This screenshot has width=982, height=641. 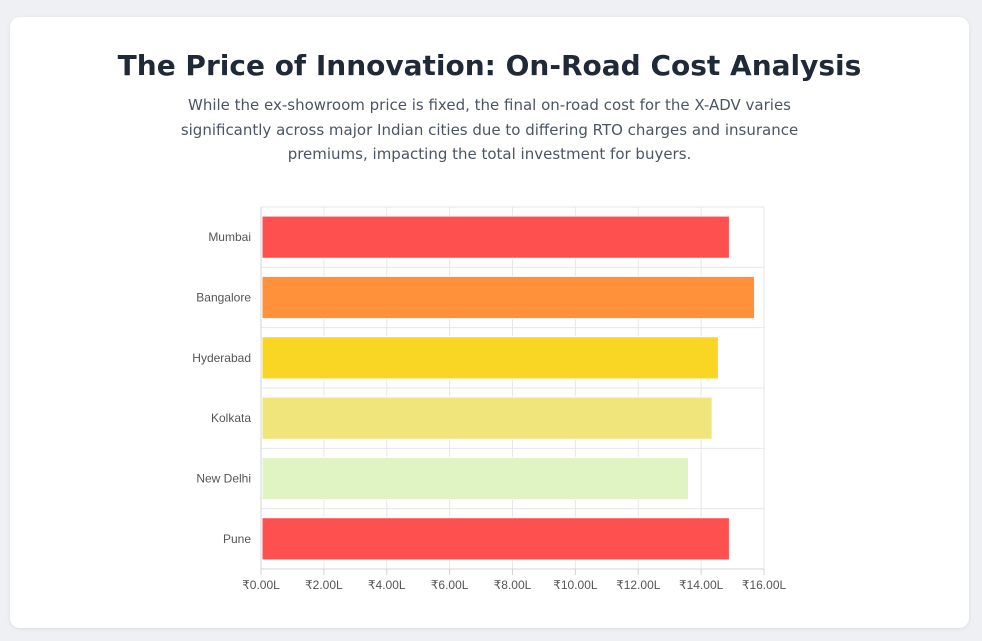 What do you see at coordinates (495, 237) in the screenshot?
I see `bar-mumbai` at bounding box center [495, 237].